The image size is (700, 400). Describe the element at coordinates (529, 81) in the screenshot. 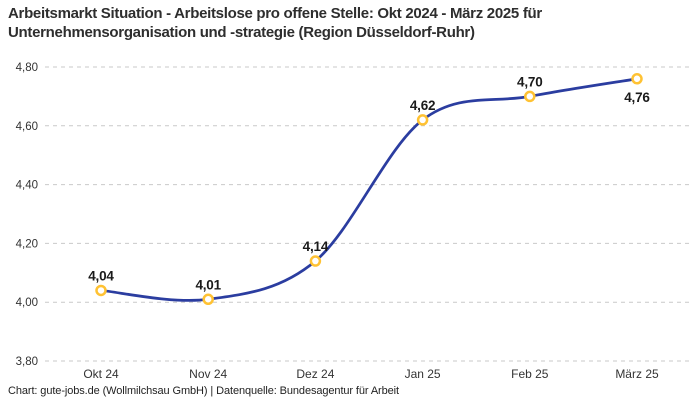

I see `data-point-label: 4,70` at that location.